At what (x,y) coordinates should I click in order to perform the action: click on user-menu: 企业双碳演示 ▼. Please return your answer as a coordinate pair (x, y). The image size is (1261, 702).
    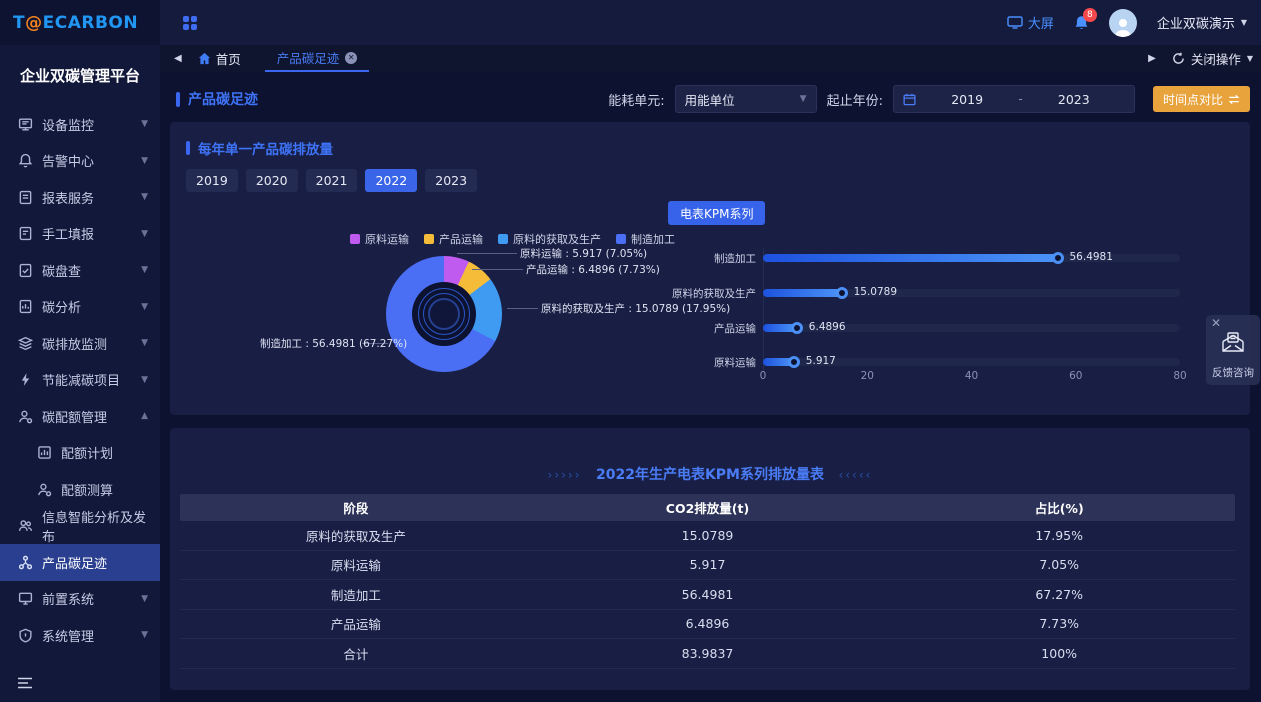
    Looking at the image, I should click on (1202, 22).